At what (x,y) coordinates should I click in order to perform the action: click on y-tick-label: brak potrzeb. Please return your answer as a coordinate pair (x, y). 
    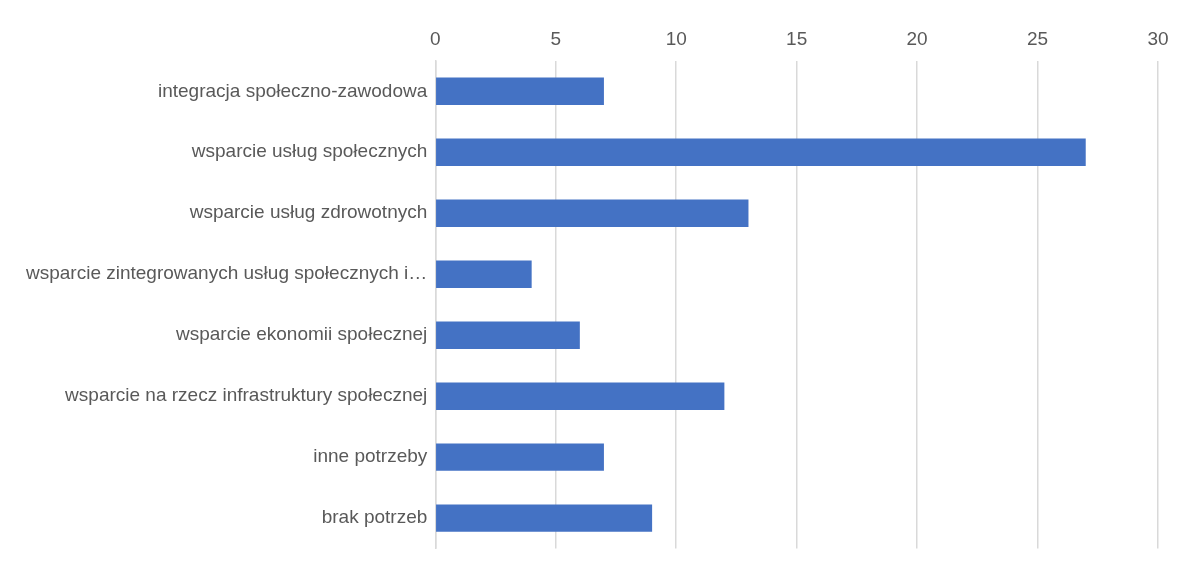
    Looking at the image, I should click on (374, 517).